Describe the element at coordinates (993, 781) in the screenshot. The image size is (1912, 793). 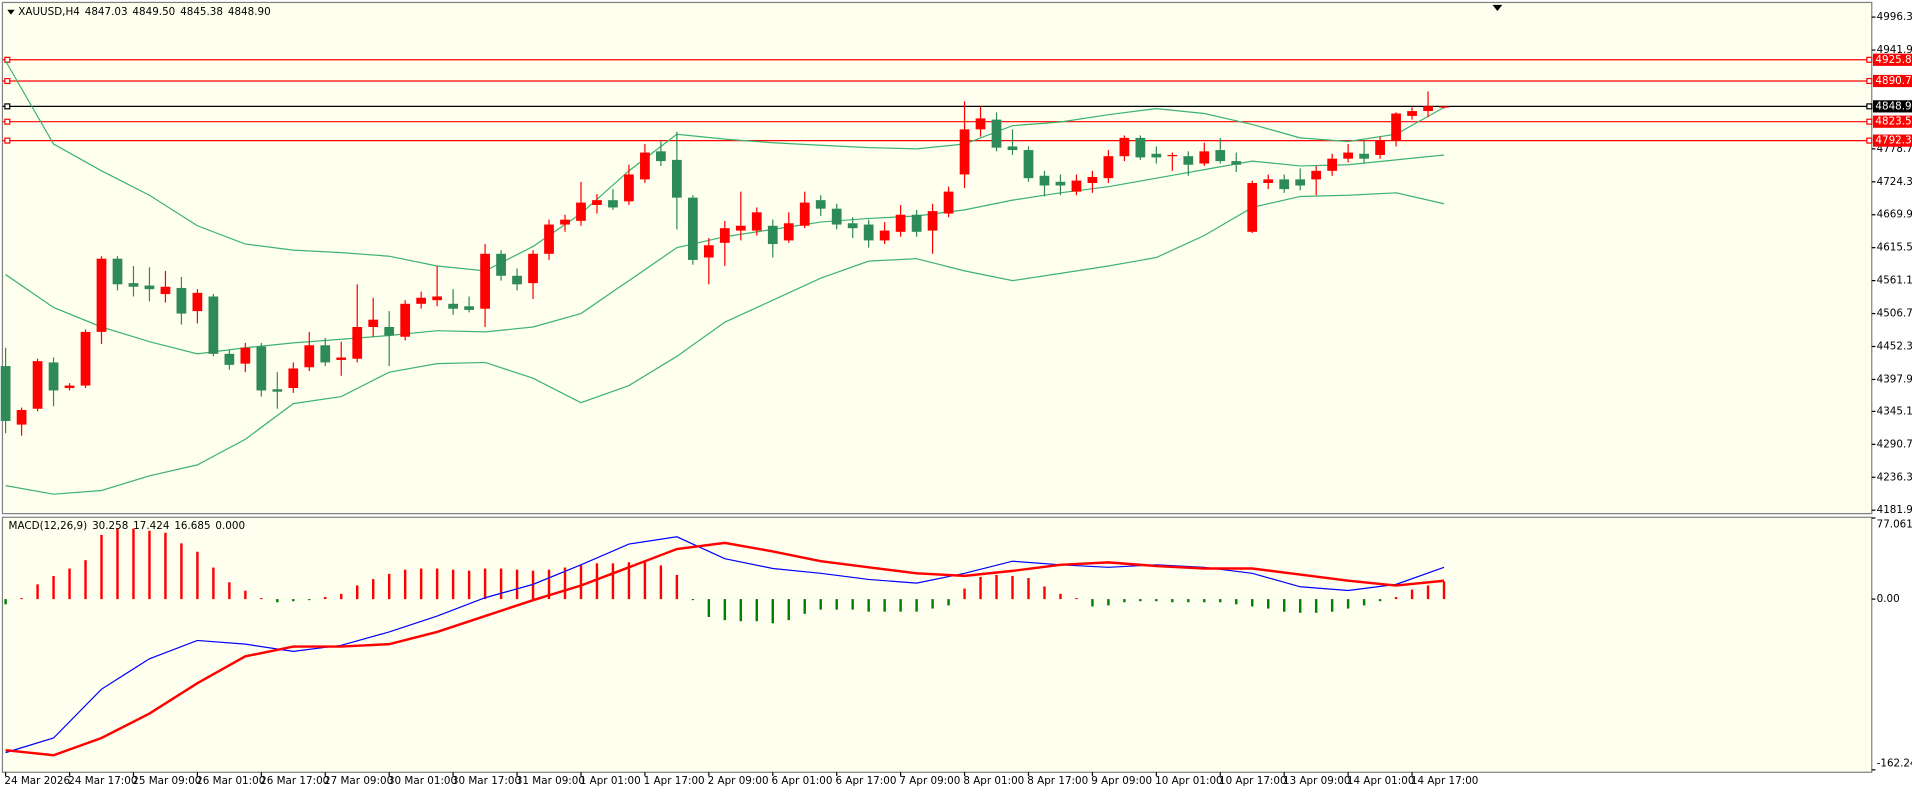
I see `x-tick-label: 8 Apr 01:00` at that location.